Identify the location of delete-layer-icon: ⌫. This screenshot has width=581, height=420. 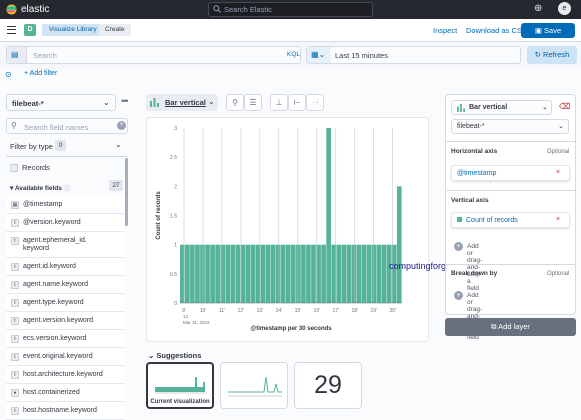
(565, 106).